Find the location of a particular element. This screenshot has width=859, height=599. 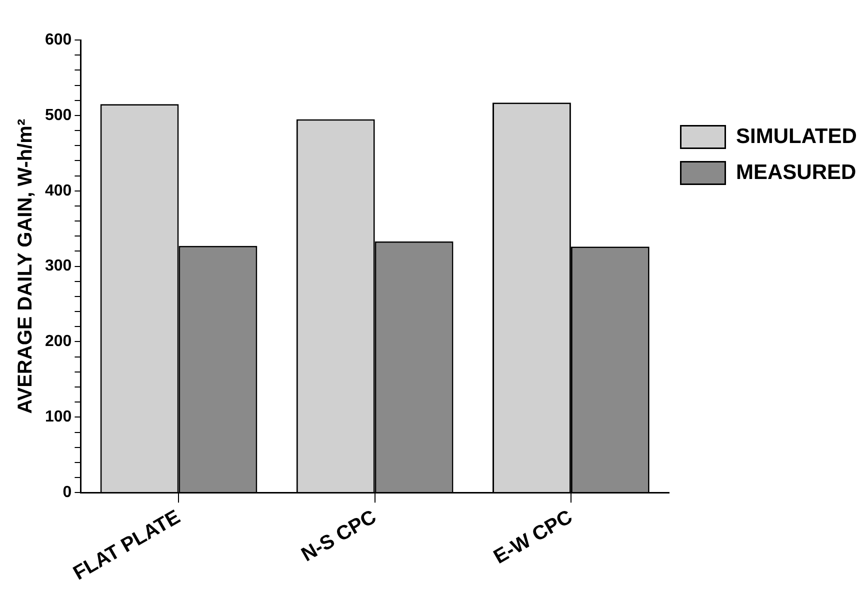

legend-label: MEASURED is located at coordinates (796, 173).